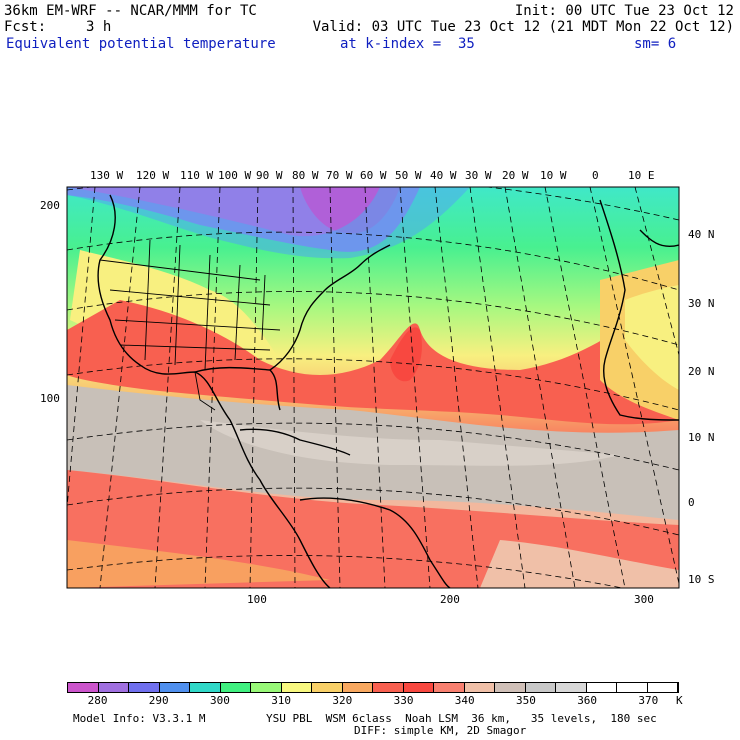 The height and width of the screenshot is (740, 740). I want to click on lon-label: 70 W, so click(339, 175).